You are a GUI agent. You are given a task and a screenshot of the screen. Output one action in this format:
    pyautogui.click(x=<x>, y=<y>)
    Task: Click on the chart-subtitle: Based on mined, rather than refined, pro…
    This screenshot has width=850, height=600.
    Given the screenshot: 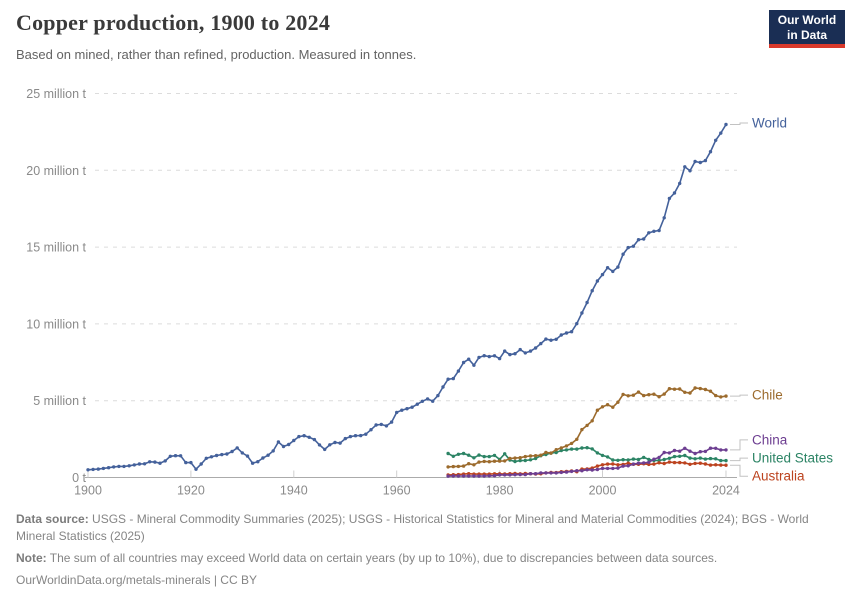 What is the action you would take?
    pyautogui.click(x=216, y=54)
    